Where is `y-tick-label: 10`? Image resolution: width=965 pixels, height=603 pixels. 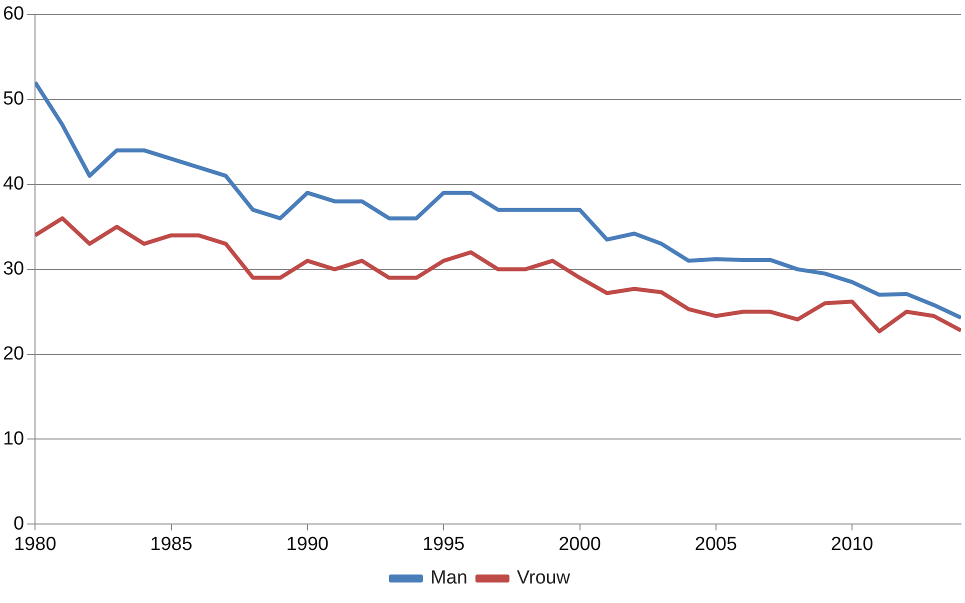 y-tick-label: 10 is located at coordinates (13, 439).